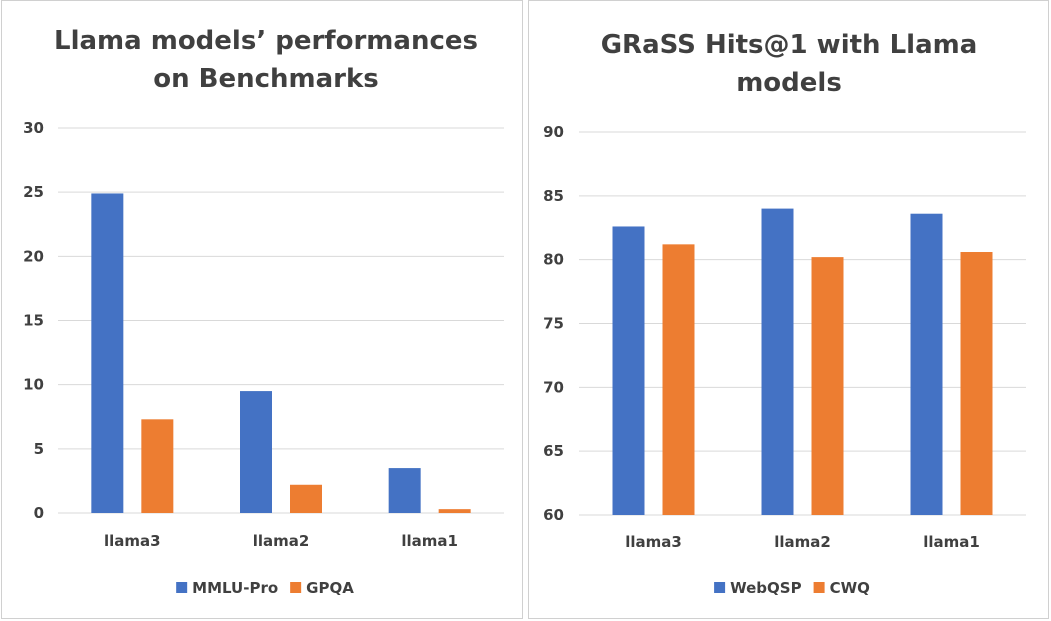 The image size is (1051, 621). Describe the element at coordinates (720, 587) in the screenshot. I see `legend-swatch-webqsp` at that location.